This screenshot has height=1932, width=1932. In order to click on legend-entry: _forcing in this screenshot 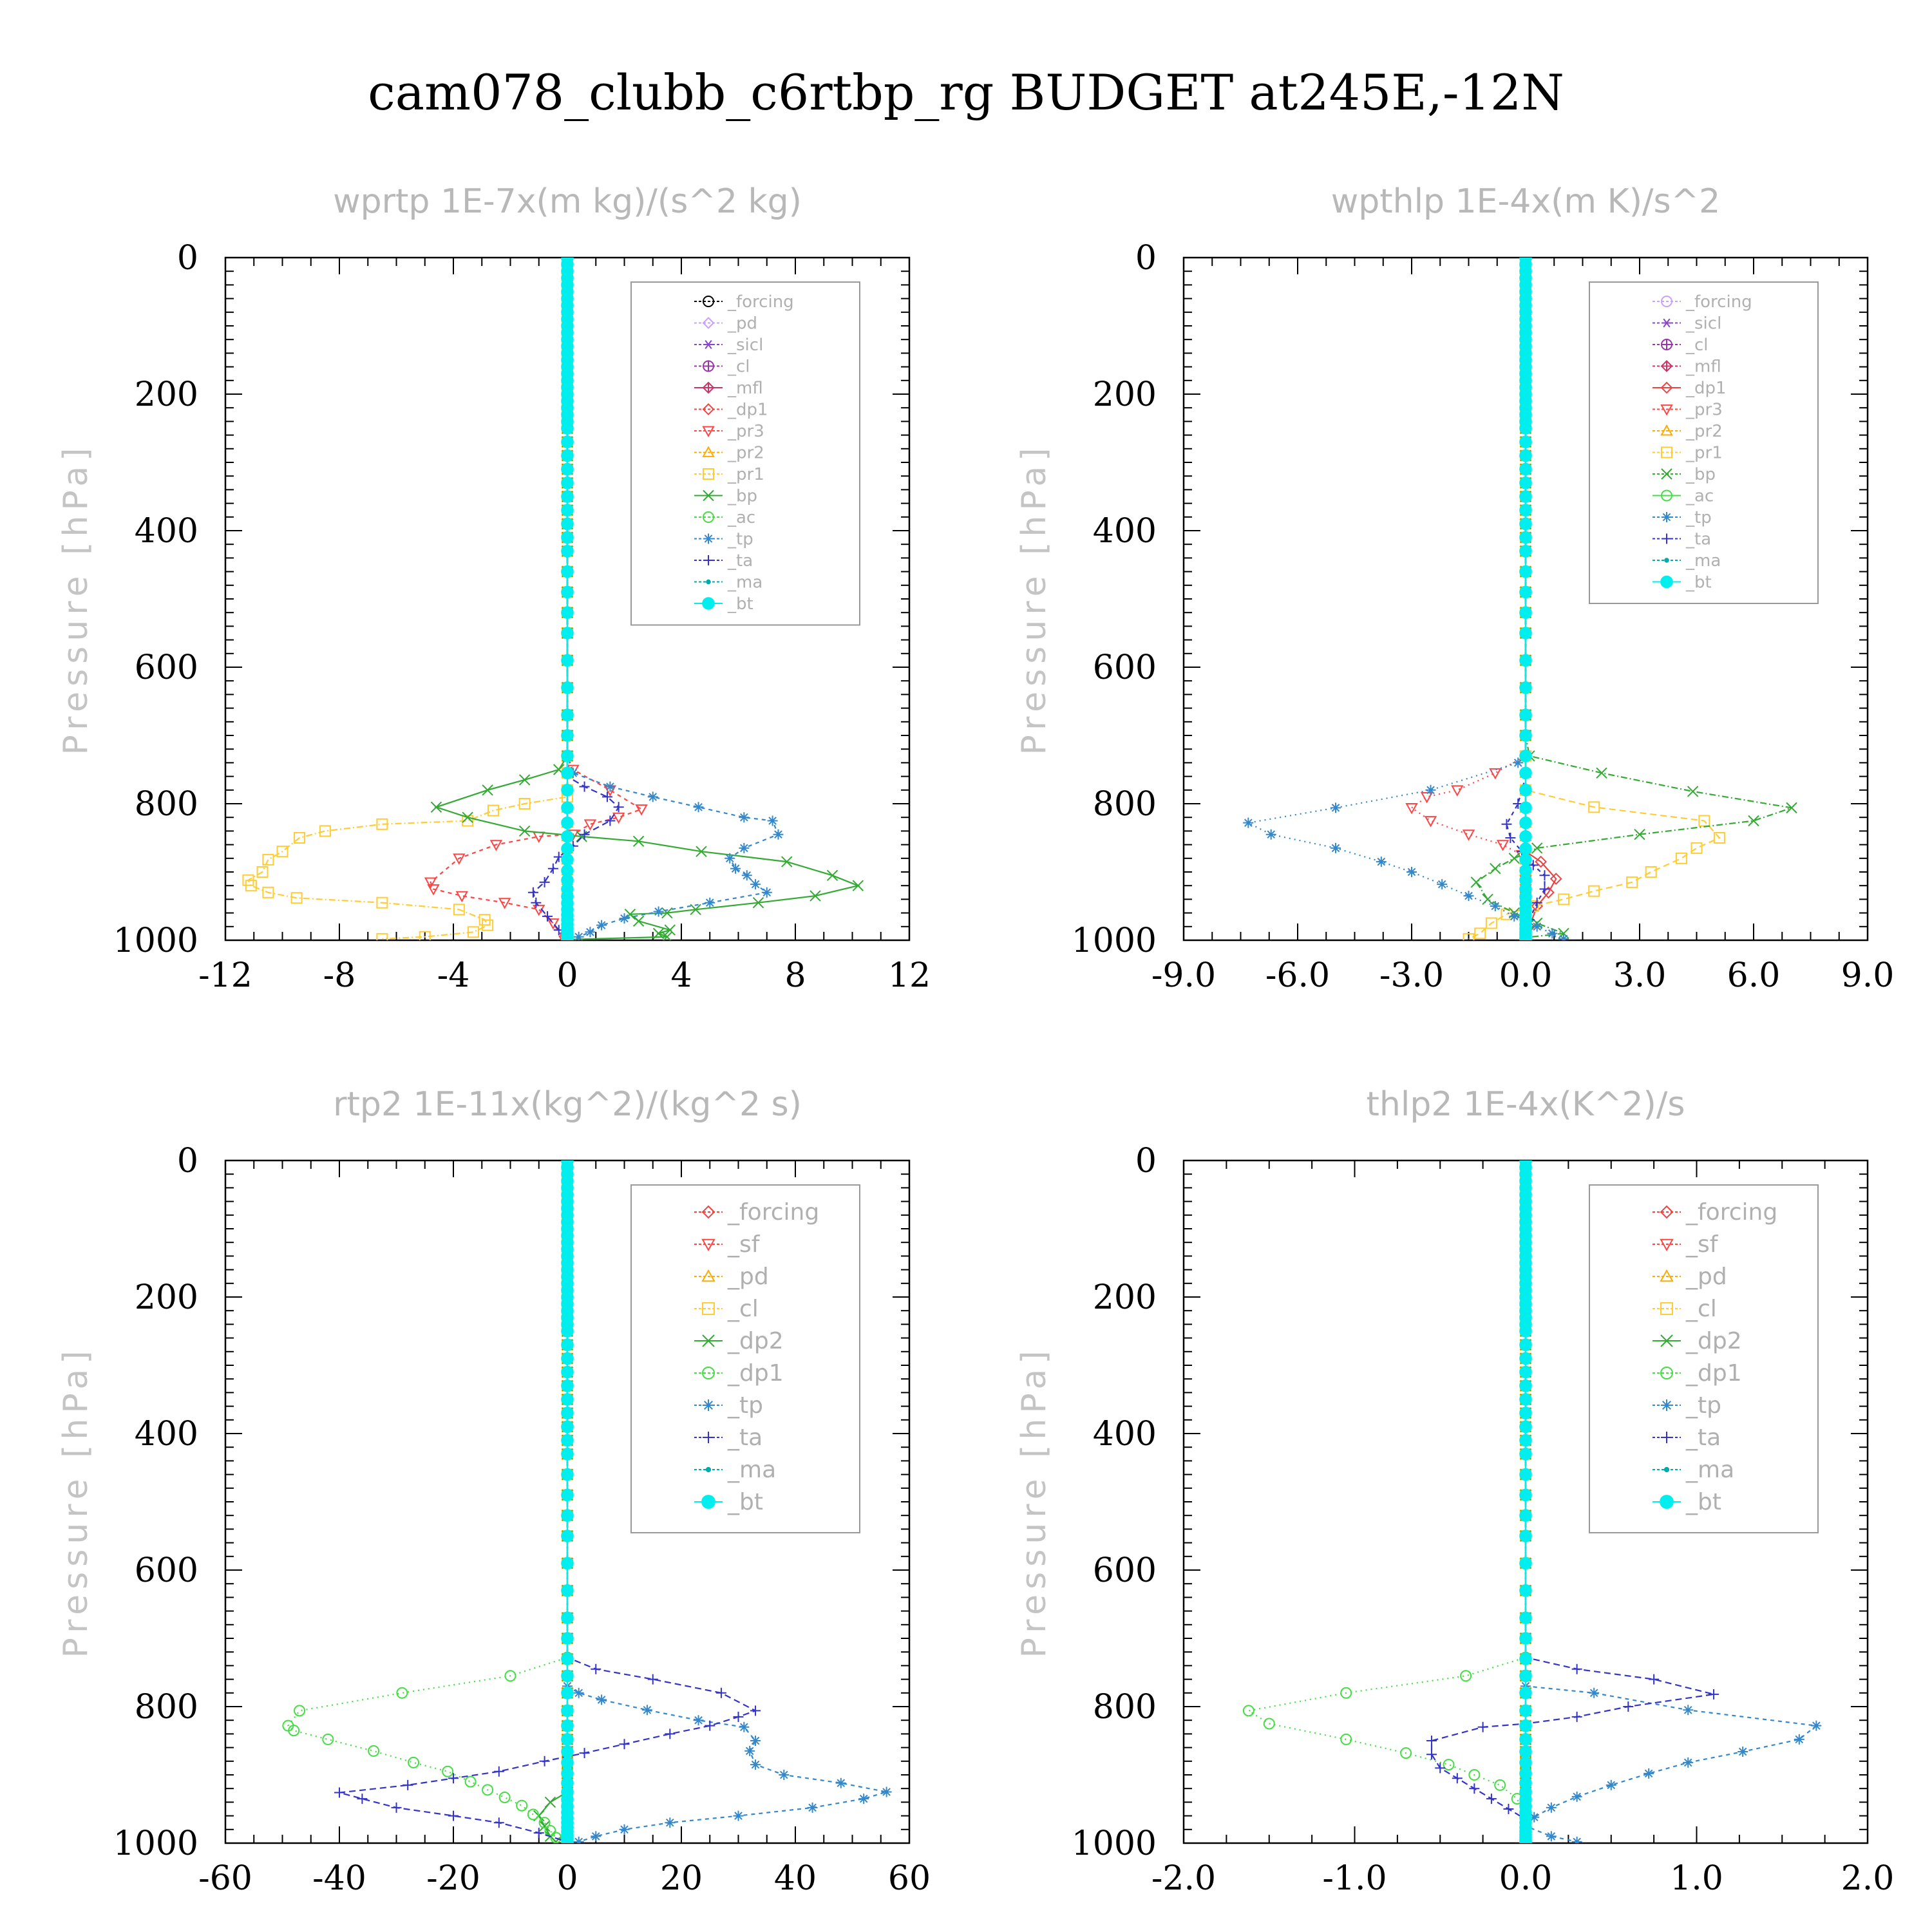, I will do `click(744, 302)`.